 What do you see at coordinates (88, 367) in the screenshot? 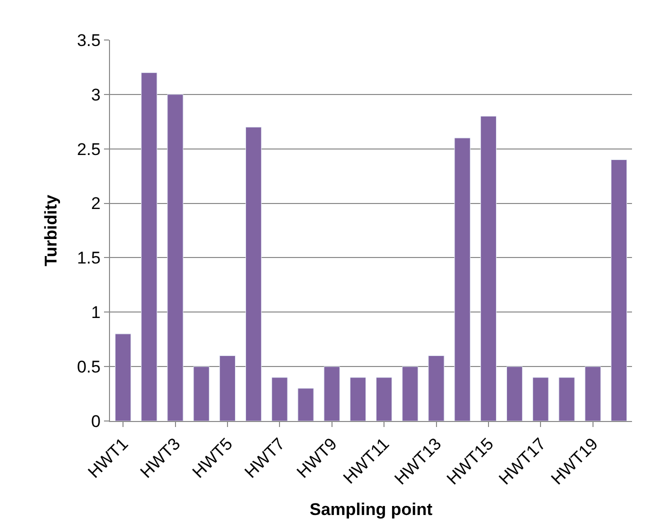
I see `y-tick-label: 0.5` at bounding box center [88, 367].